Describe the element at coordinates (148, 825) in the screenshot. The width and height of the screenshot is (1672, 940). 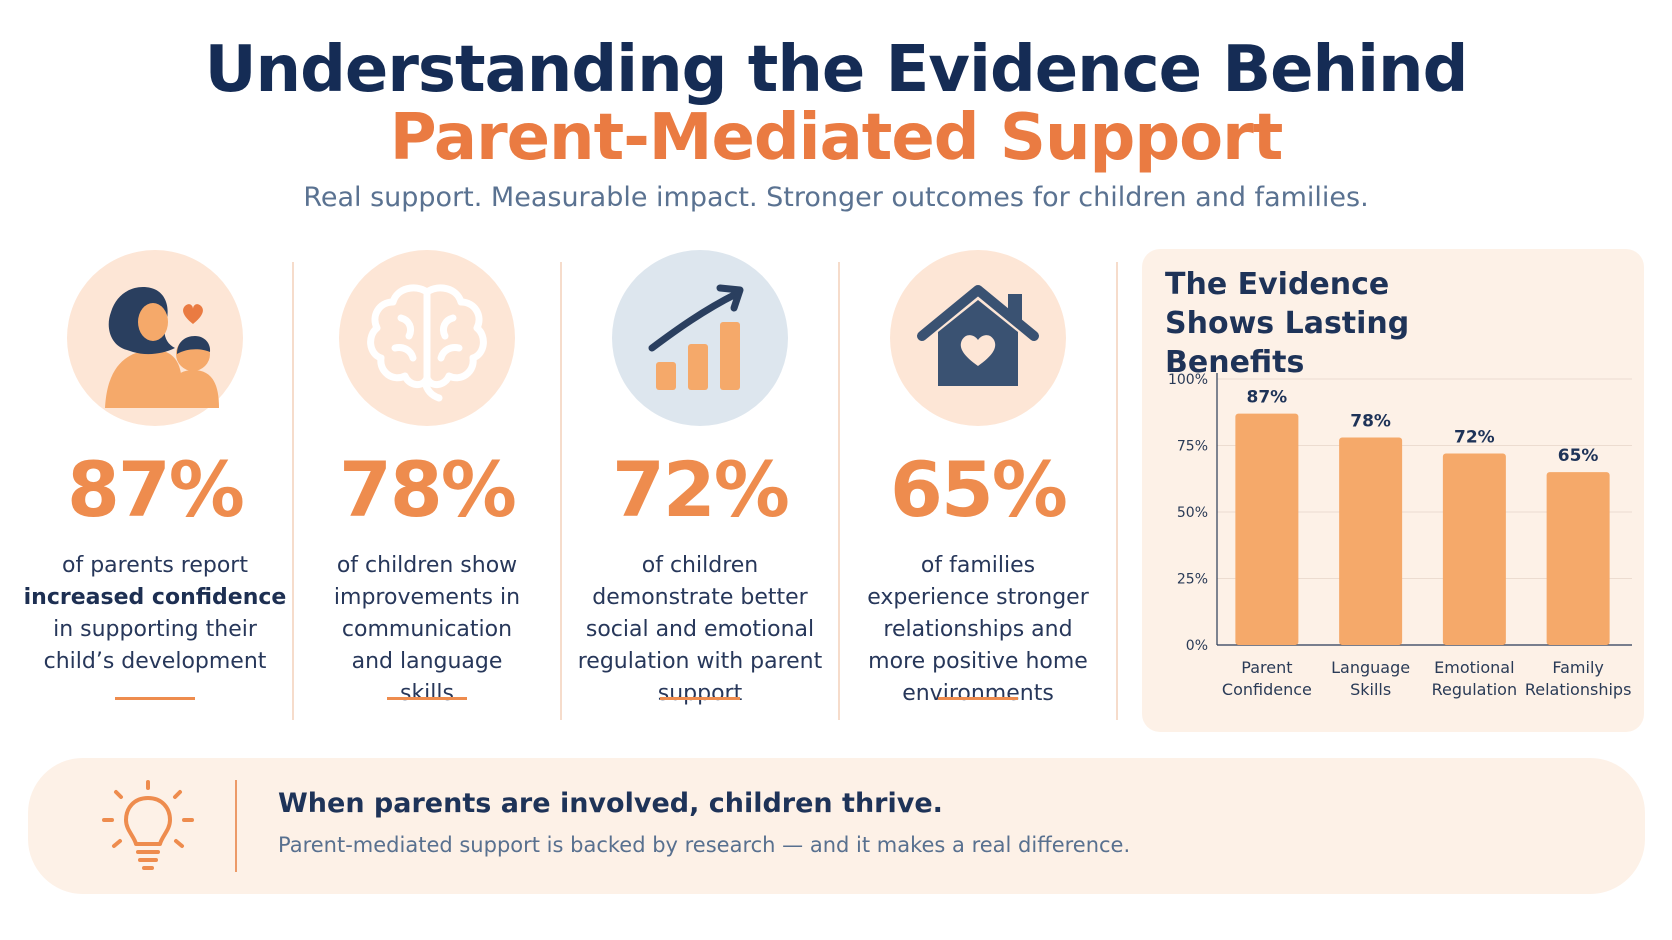
I see `lightbulb-icon` at that location.